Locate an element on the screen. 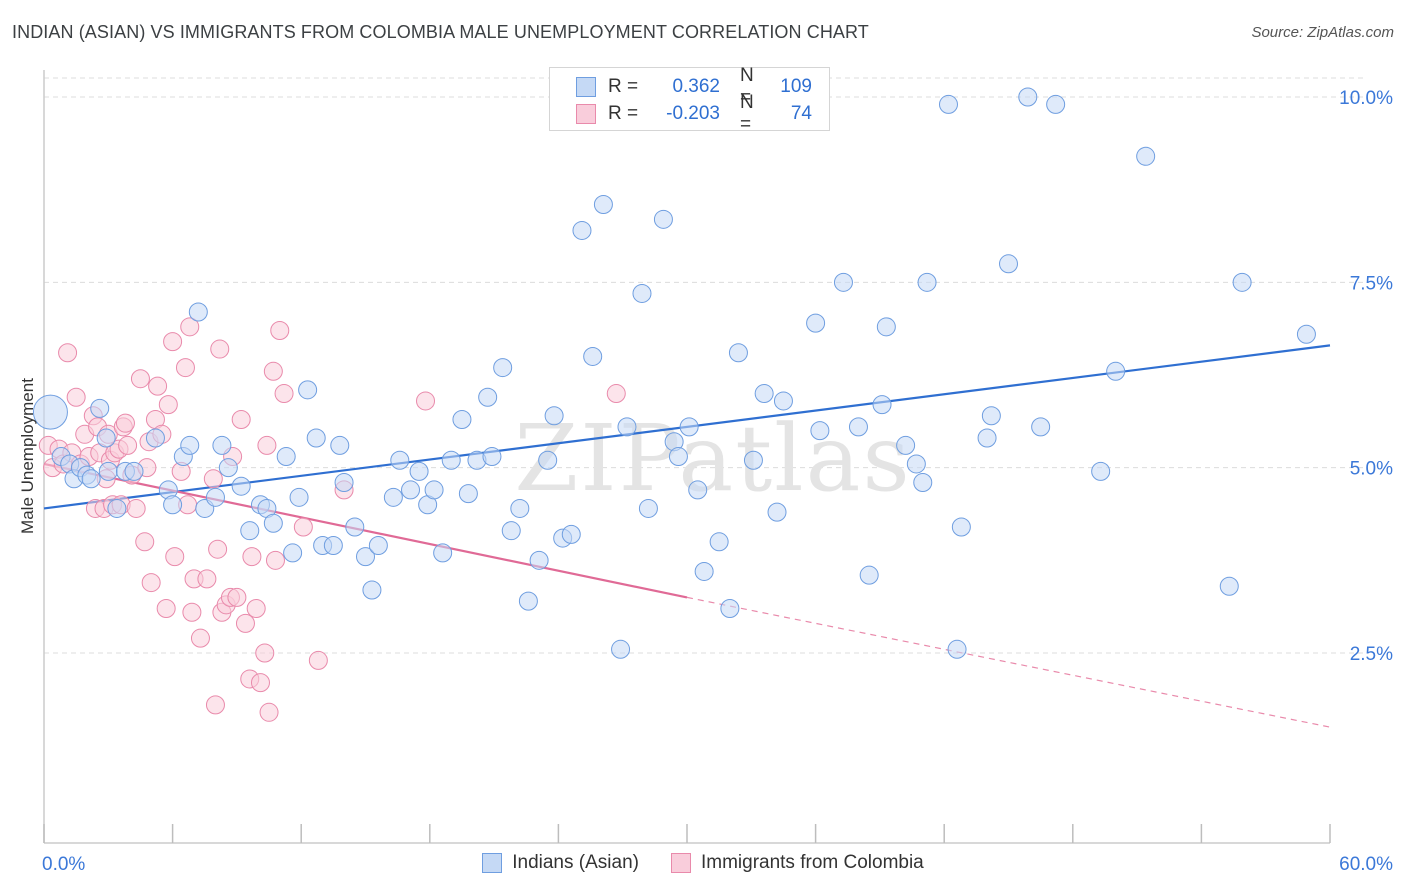  legend-n-value: 74 is located at coordinates (801, 113).